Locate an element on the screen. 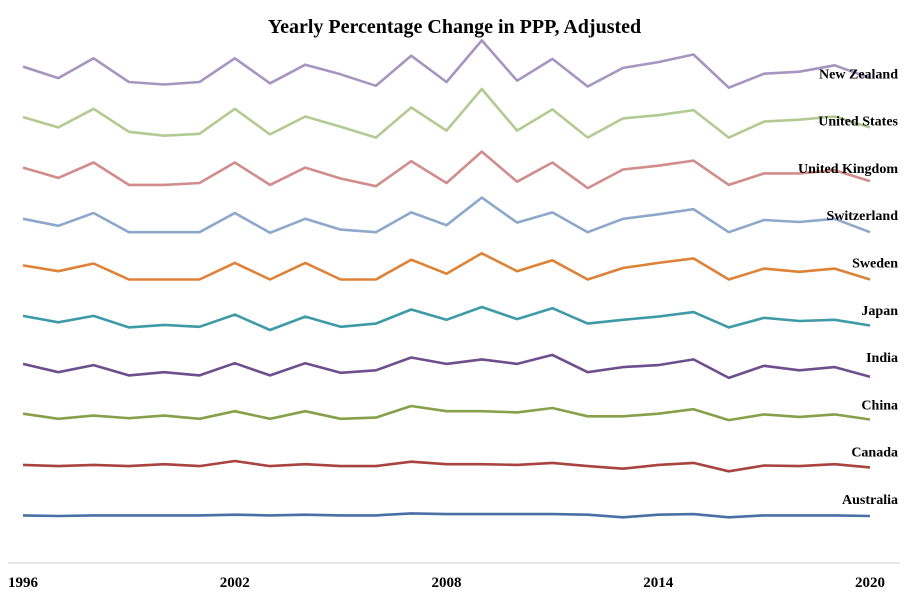 The width and height of the screenshot is (909, 598). series-label-japan: Japan is located at coordinates (879, 311).